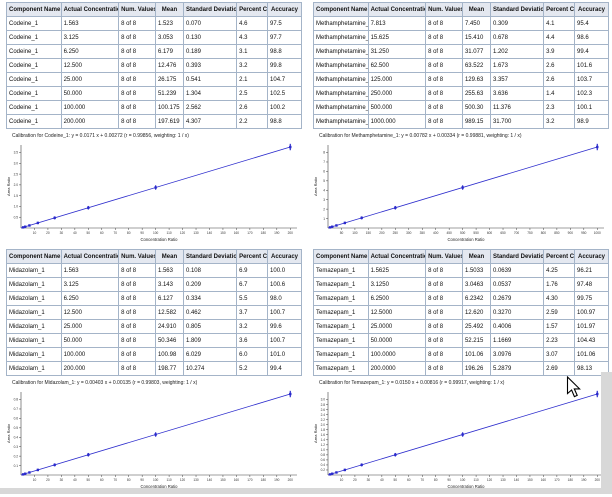 The width and height of the screenshot is (612, 497). I want to click on table-cell: 4.6, so click(252, 23).